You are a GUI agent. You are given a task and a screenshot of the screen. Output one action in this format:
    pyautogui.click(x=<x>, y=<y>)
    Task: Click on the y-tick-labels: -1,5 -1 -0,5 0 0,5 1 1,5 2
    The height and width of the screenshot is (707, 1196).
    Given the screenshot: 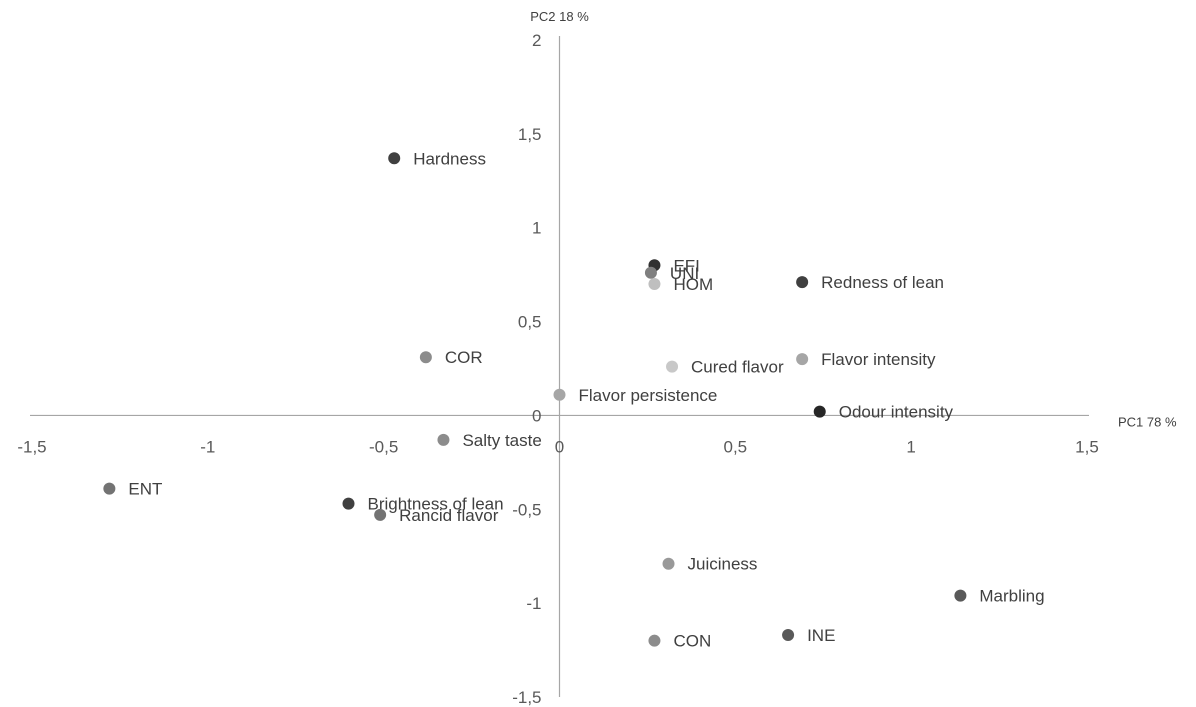 What is the action you would take?
    pyautogui.click(x=526, y=369)
    